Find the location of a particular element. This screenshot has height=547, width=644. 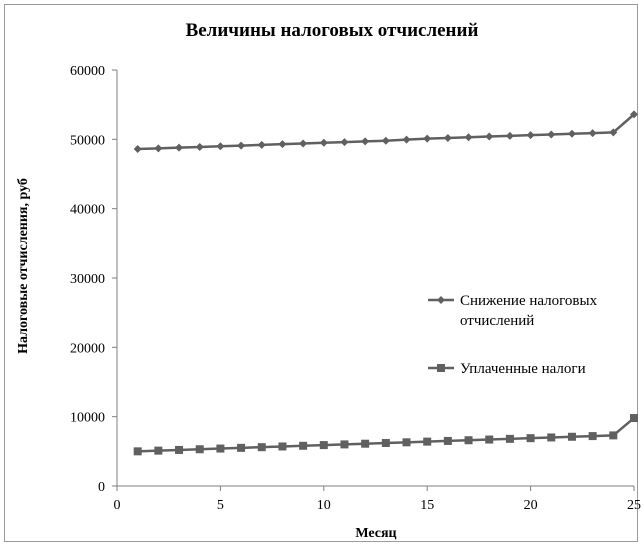

x-tick-label: 10 is located at coordinates (324, 505).